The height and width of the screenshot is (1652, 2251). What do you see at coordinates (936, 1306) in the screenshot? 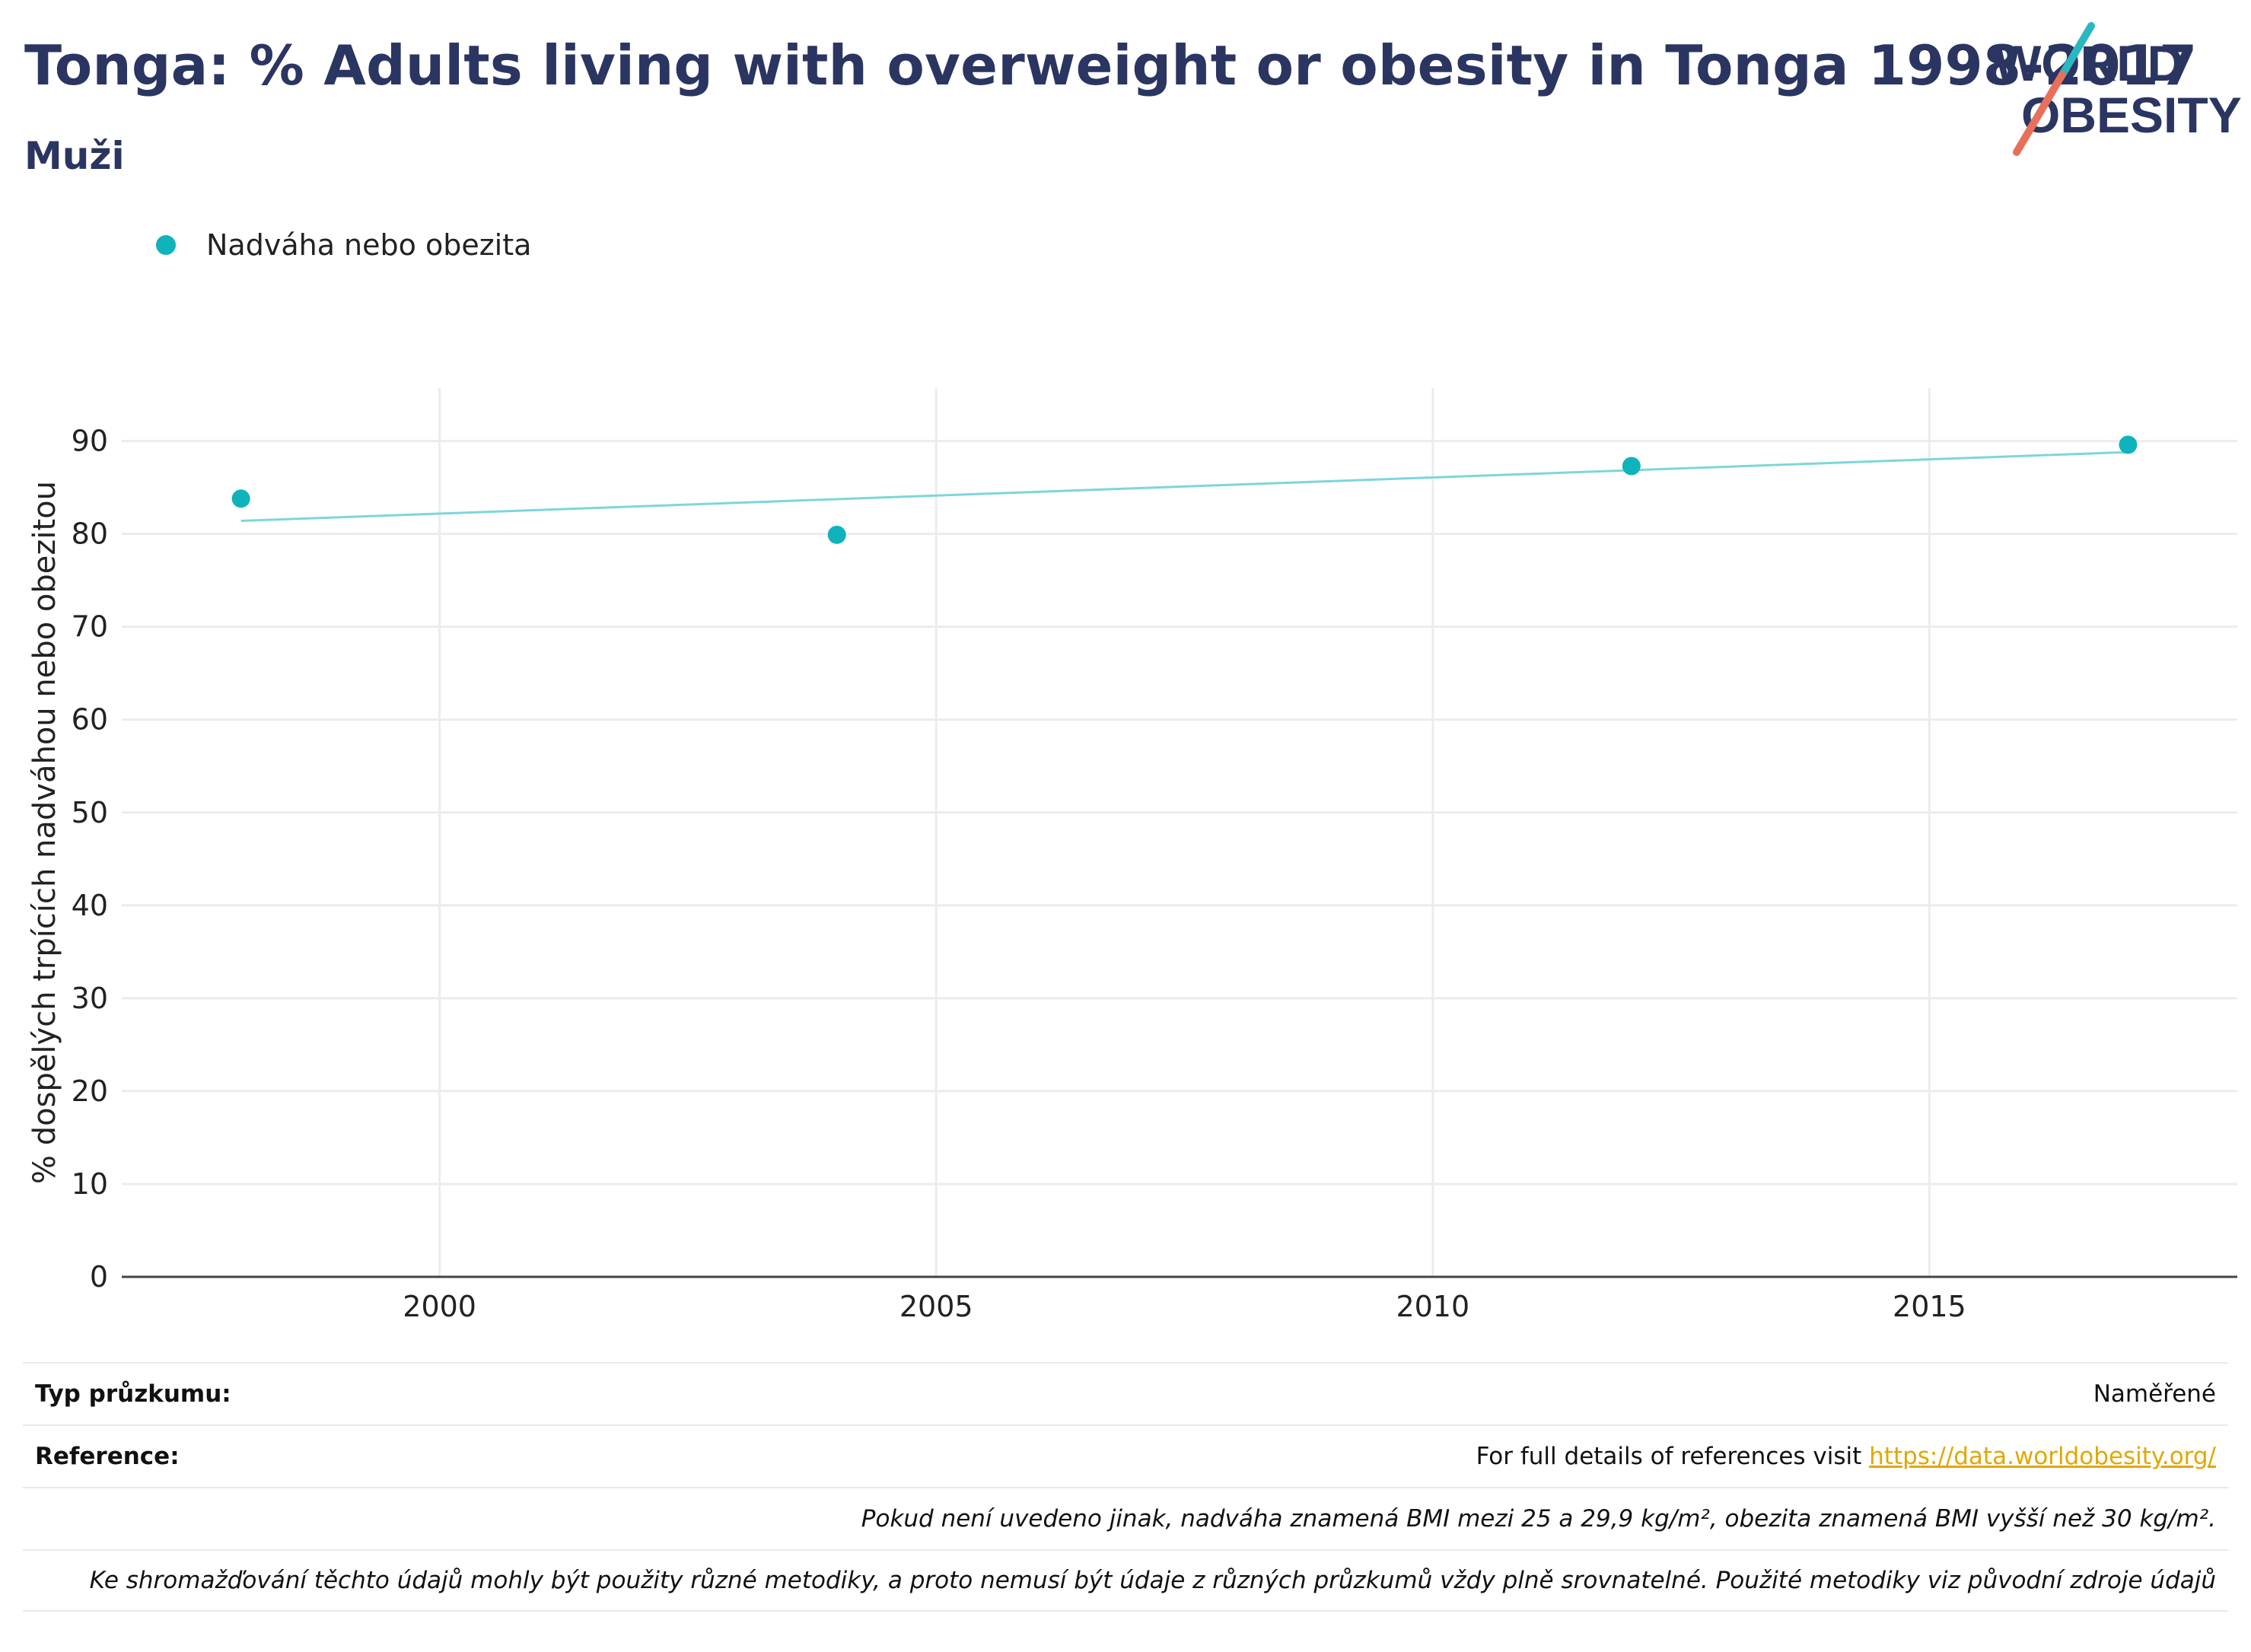
I see `x-tick-label: 2005` at bounding box center [936, 1306].